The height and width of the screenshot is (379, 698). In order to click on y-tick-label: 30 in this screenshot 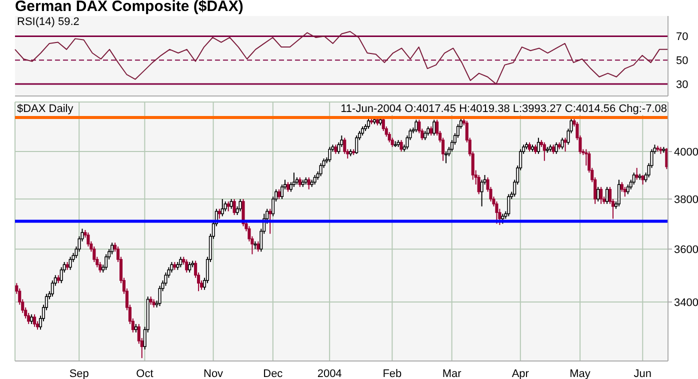, I will do `click(682, 84)`.